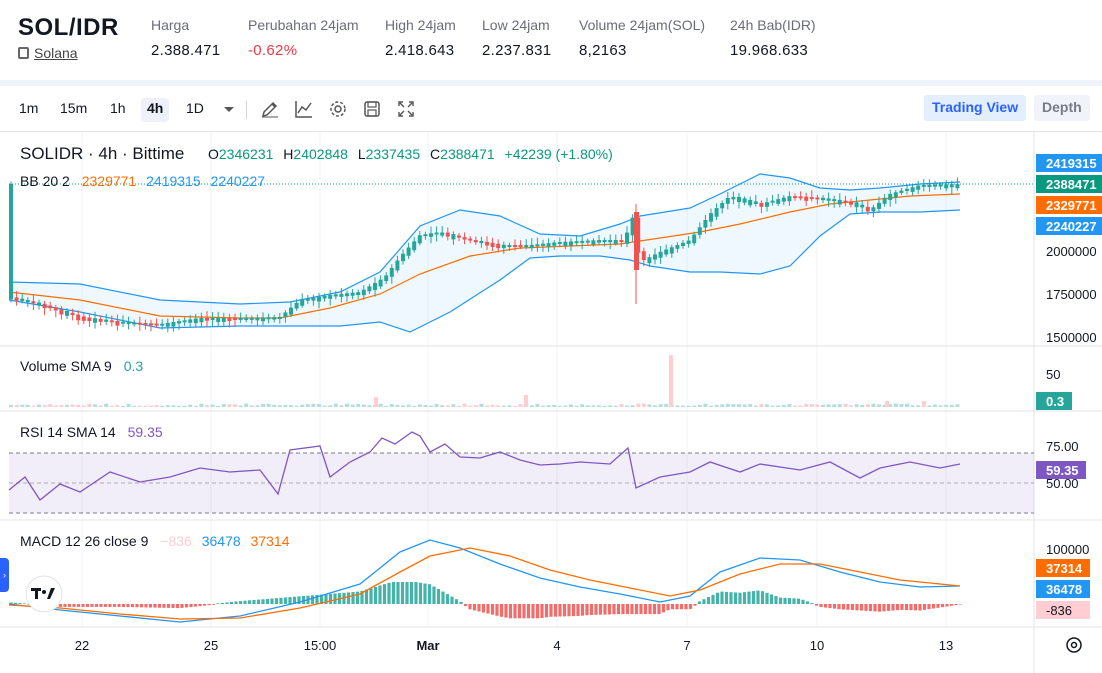 The image size is (1102, 673). Describe the element at coordinates (1062, 108) in the screenshot. I see `tab-depth: Depth` at that location.